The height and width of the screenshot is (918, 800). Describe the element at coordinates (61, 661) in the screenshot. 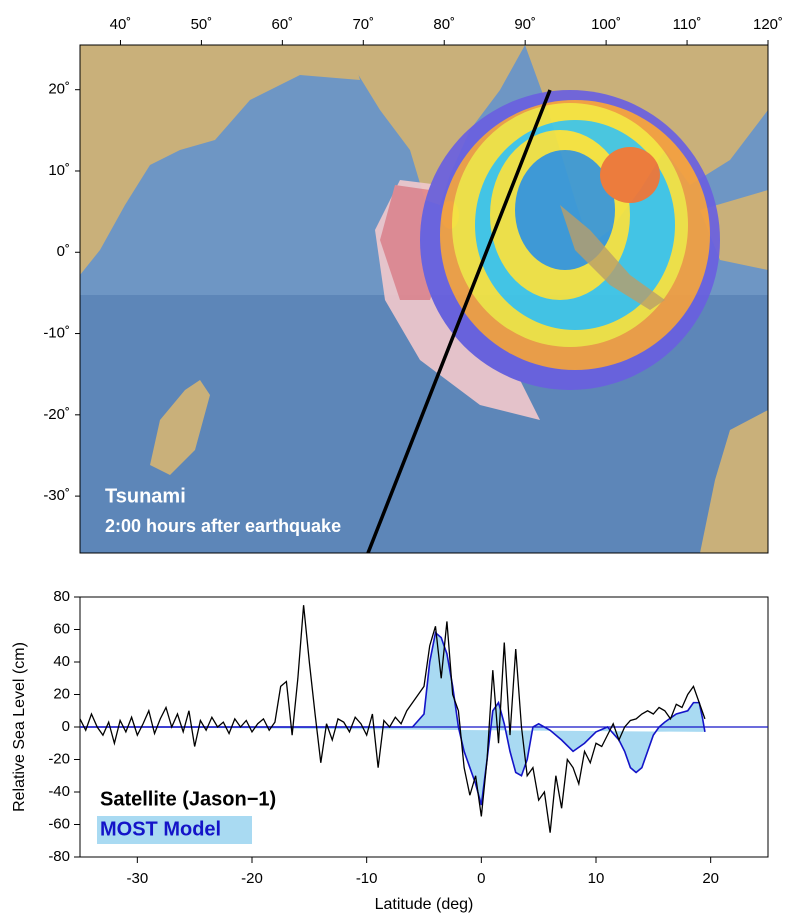

I see `y-tick-label: 40` at that location.